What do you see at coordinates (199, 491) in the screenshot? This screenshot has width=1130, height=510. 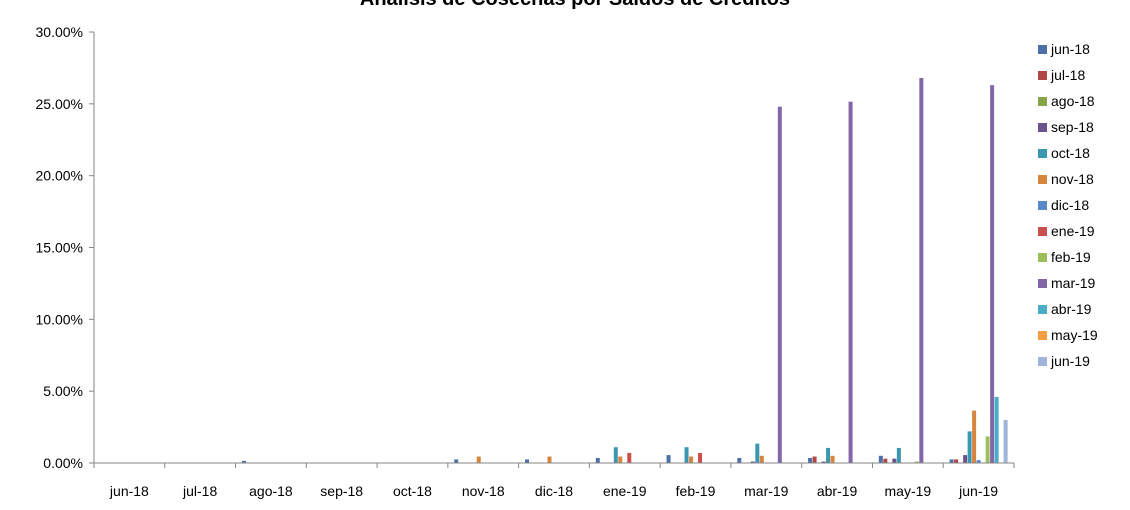 I see `x-tick-label: jul-18` at bounding box center [199, 491].